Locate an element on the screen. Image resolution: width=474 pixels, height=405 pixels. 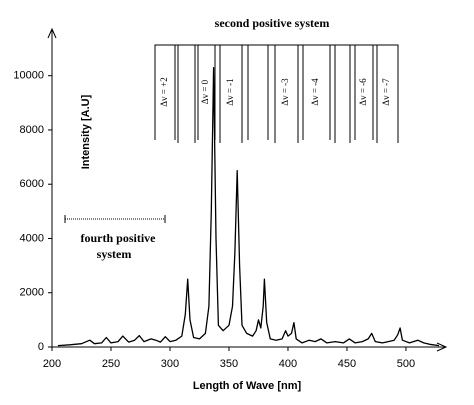
band-label: Δv = -3 is located at coordinates (285, 92).